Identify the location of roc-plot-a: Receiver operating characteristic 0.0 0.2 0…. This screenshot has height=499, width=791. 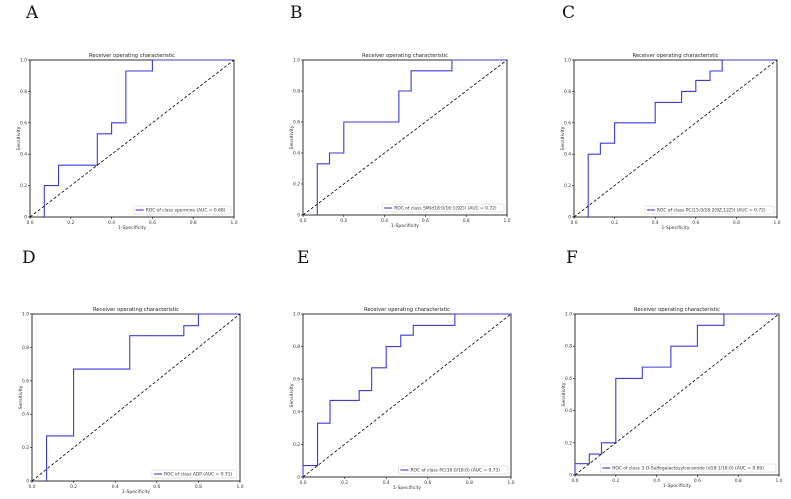
(127, 140).